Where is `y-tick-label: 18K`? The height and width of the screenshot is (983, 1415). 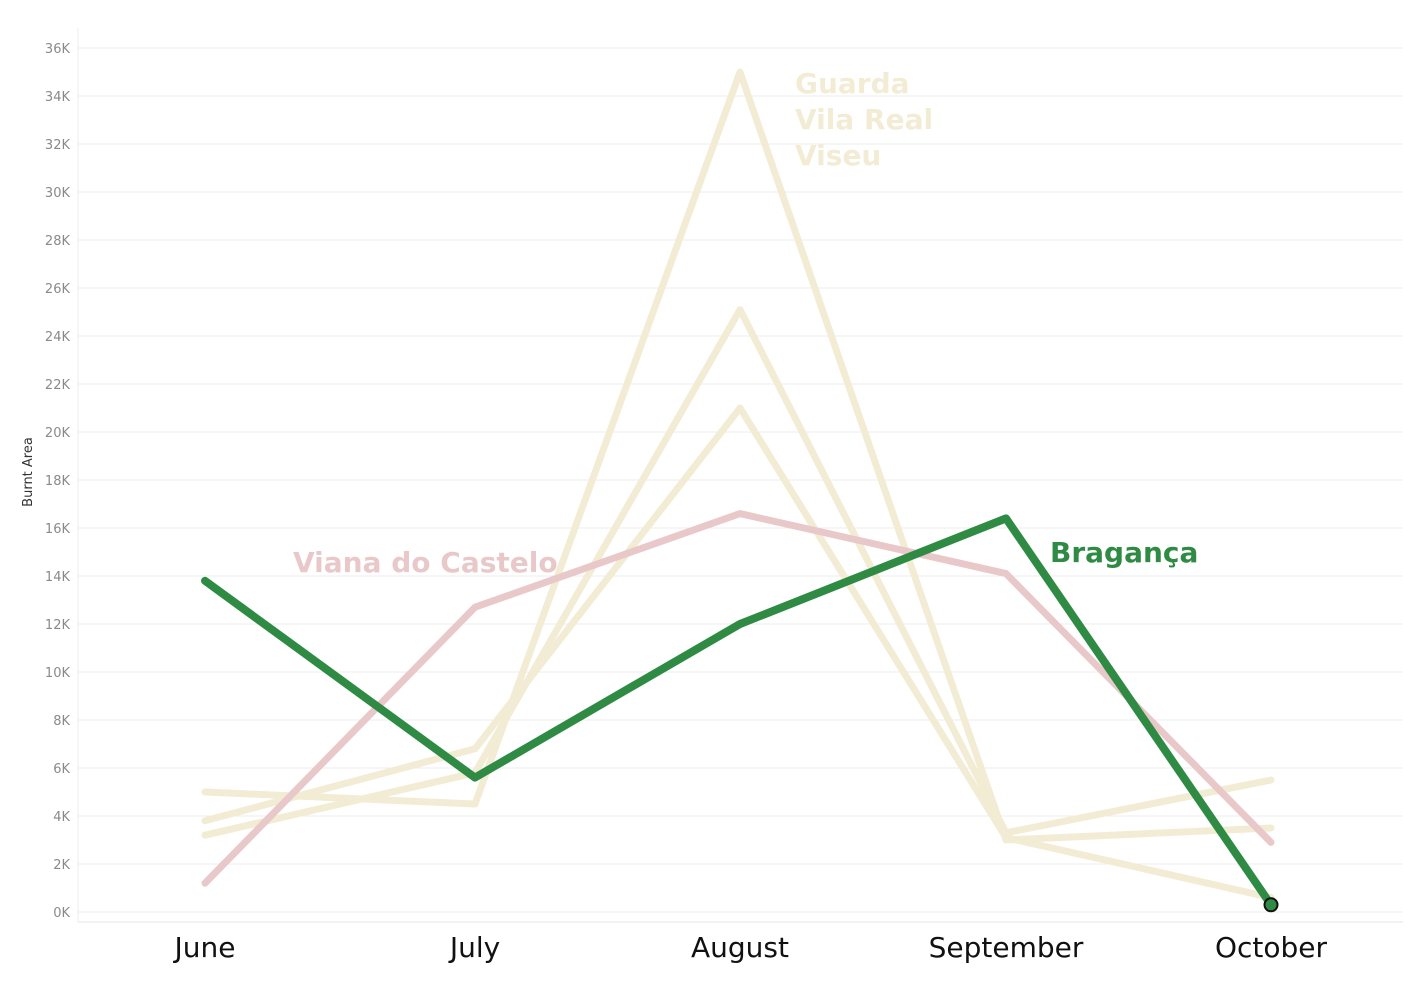
y-tick-label: 18K is located at coordinates (58, 481).